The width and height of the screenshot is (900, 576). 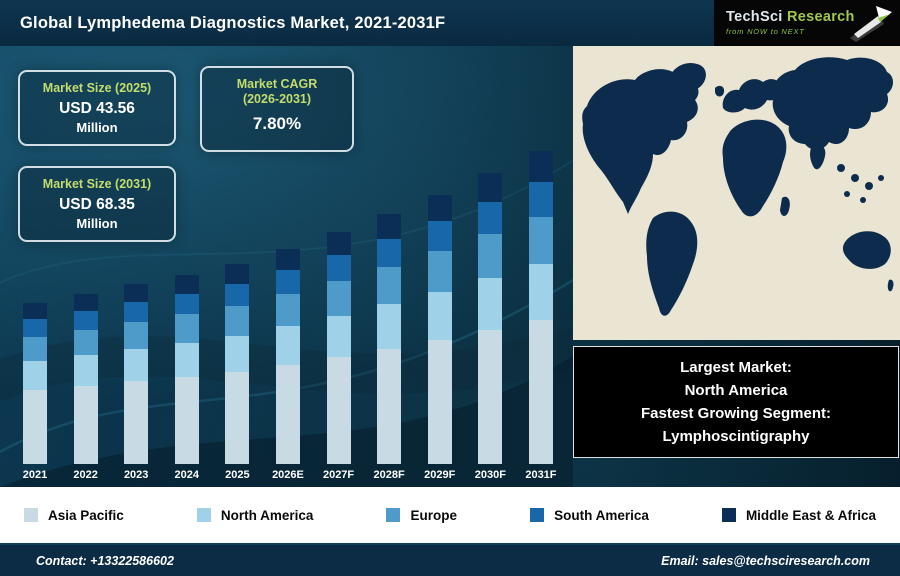 I want to click on bar-2023: 2023, so click(x=136, y=305).